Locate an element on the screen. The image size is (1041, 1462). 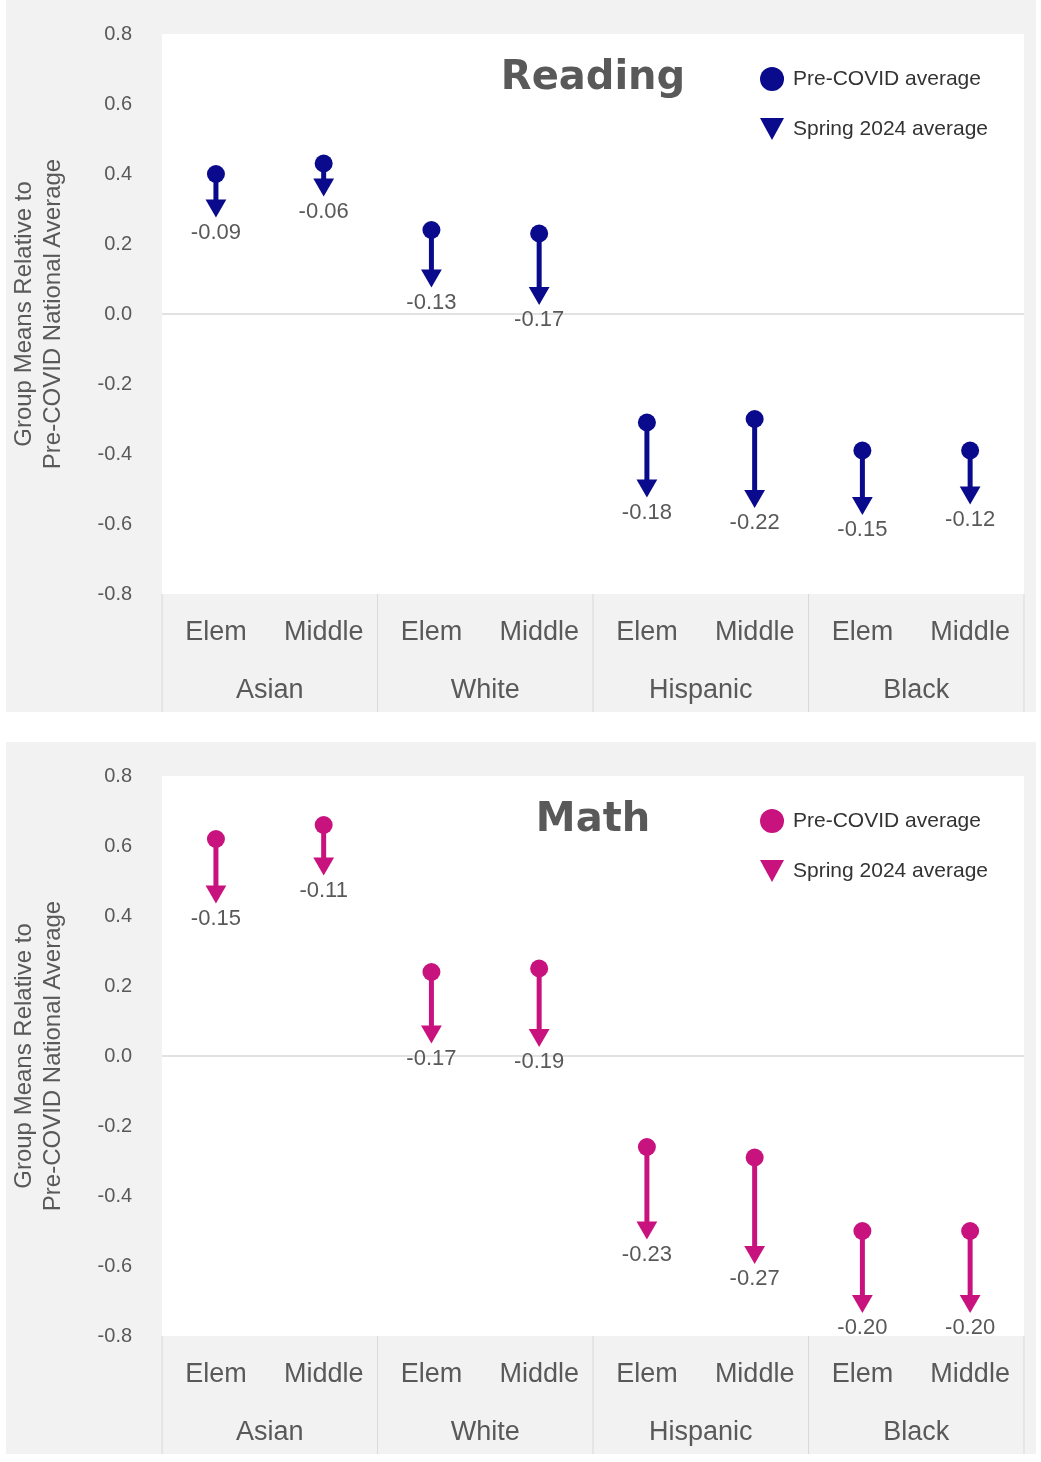
annotation: -0.09 is located at coordinates (216, 231).